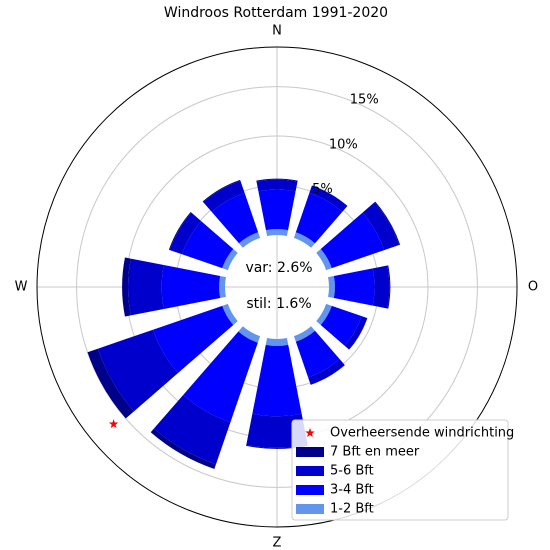  I want to click on dominant-marker, so click(113, 424).